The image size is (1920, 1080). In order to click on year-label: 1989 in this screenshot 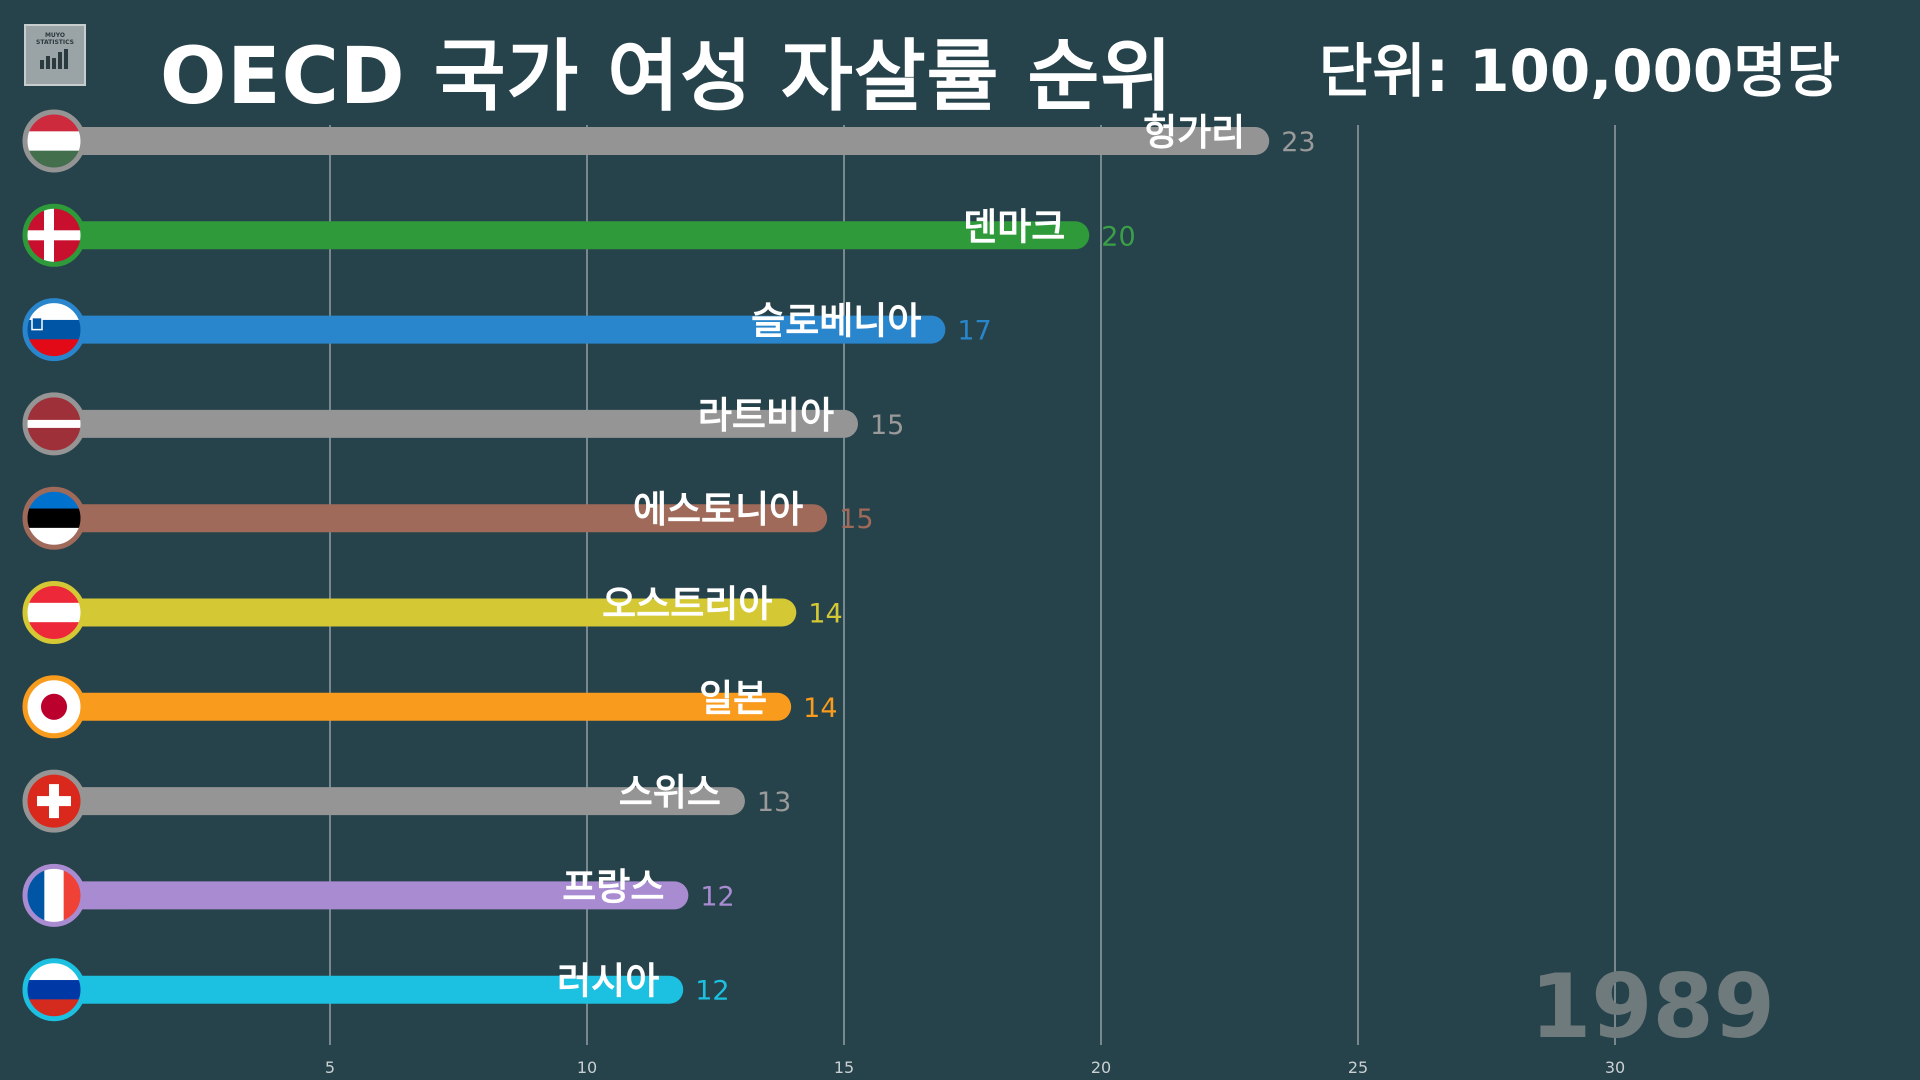, I will do `click(1652, 1006)`.